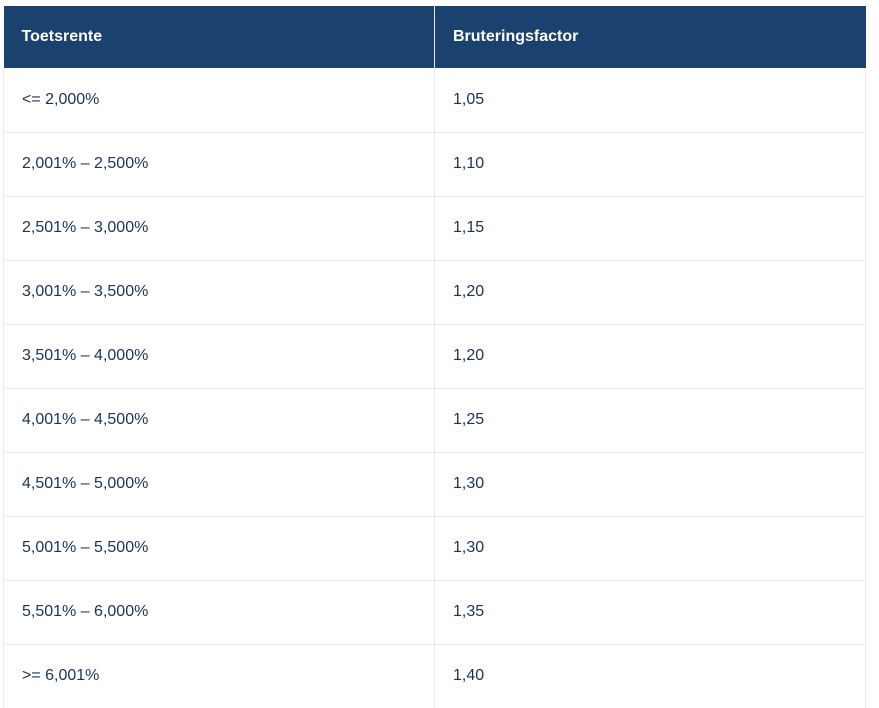  What do you see at coordinates (219, 356) in the screenshot?
I see `toetsrente-cell: 3,501% – 4,000%` at bounding box center [219, 356].